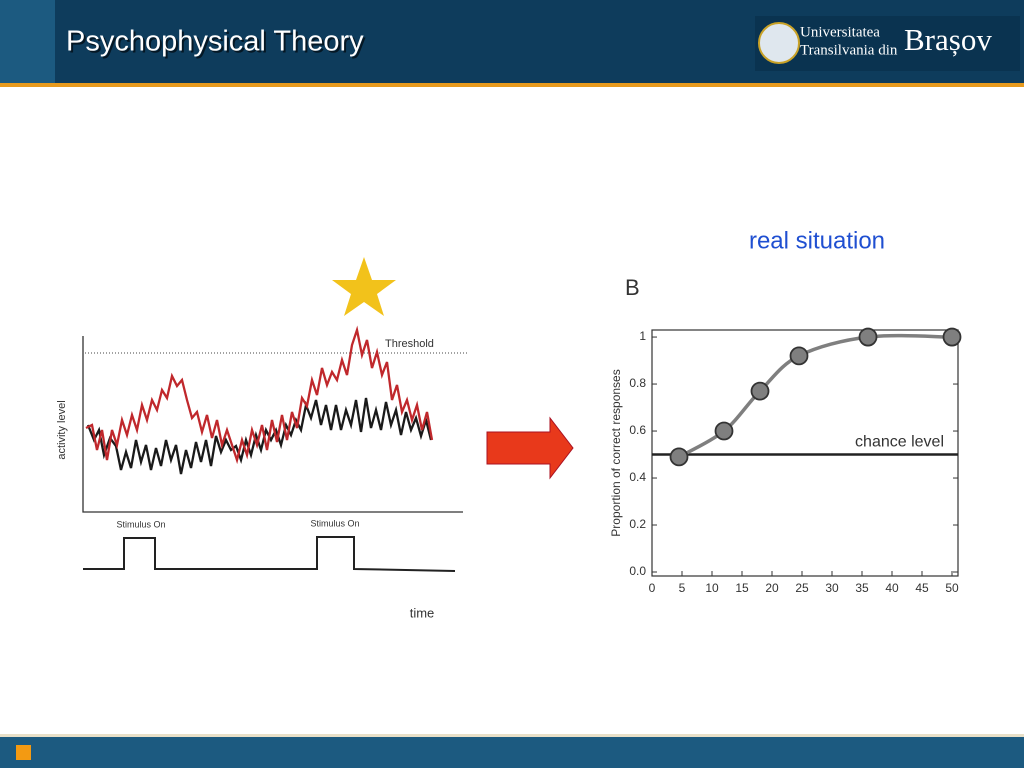 The height and width of the screenshot is (768, 1024). Describe the element at coordinates (632, 287) in the screenshot. I see `panel-label: B` at that location.